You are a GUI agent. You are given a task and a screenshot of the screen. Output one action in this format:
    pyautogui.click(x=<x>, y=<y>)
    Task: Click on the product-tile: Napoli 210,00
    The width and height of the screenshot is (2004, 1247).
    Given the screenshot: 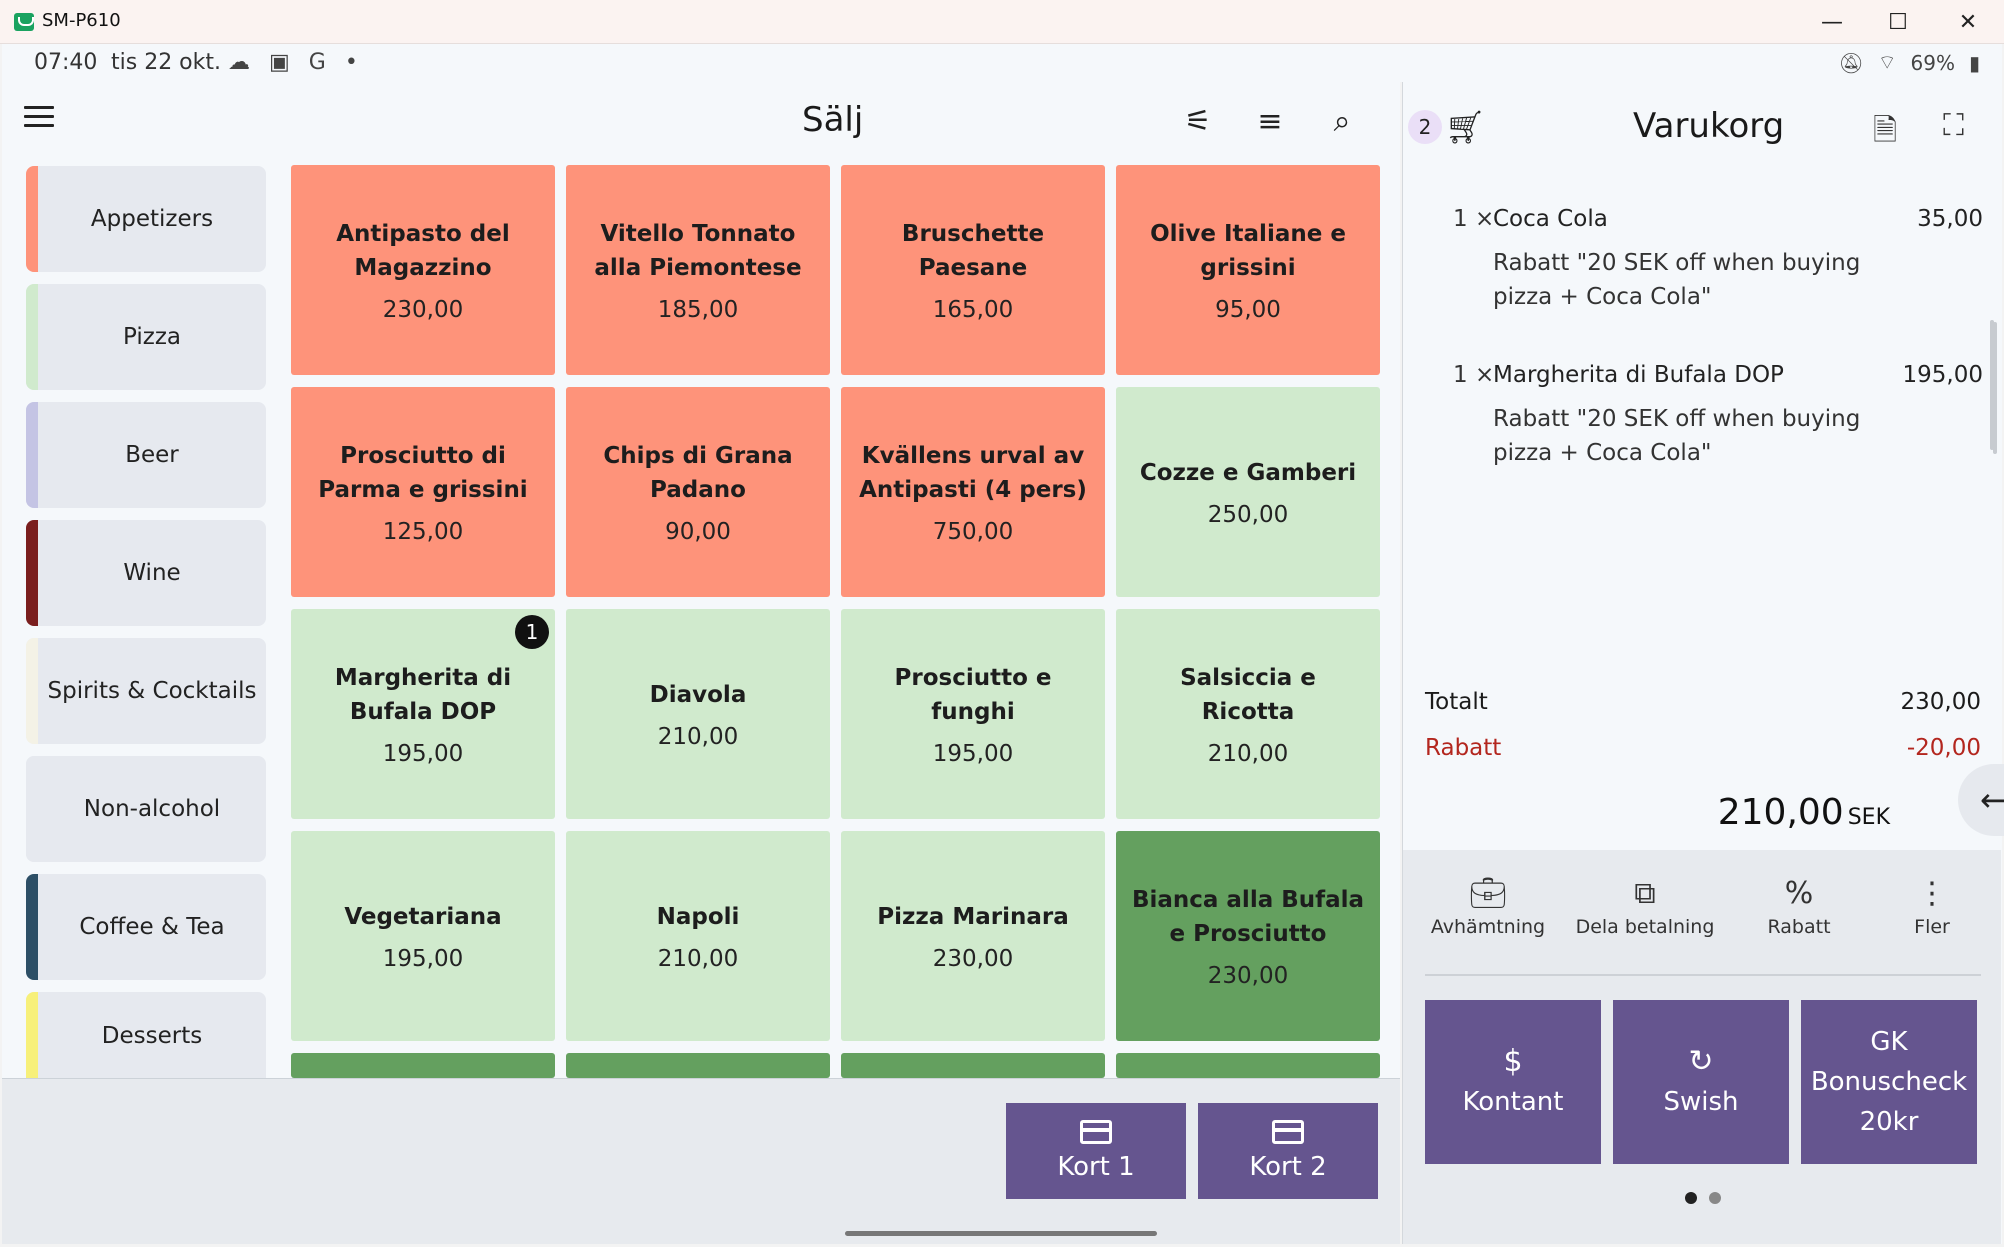 What is the action you would take?
    pyautogui.click(x=698, y=936)
    